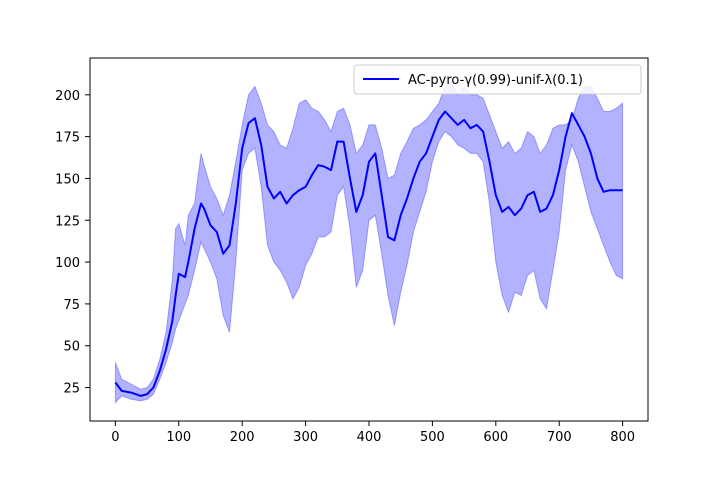 The width and height of the screenshot is (720, 480). What do you see at coordinates (67, 263) in the screenshot?
I see `y-tick-label: 100` at bounding box center [67, 263].